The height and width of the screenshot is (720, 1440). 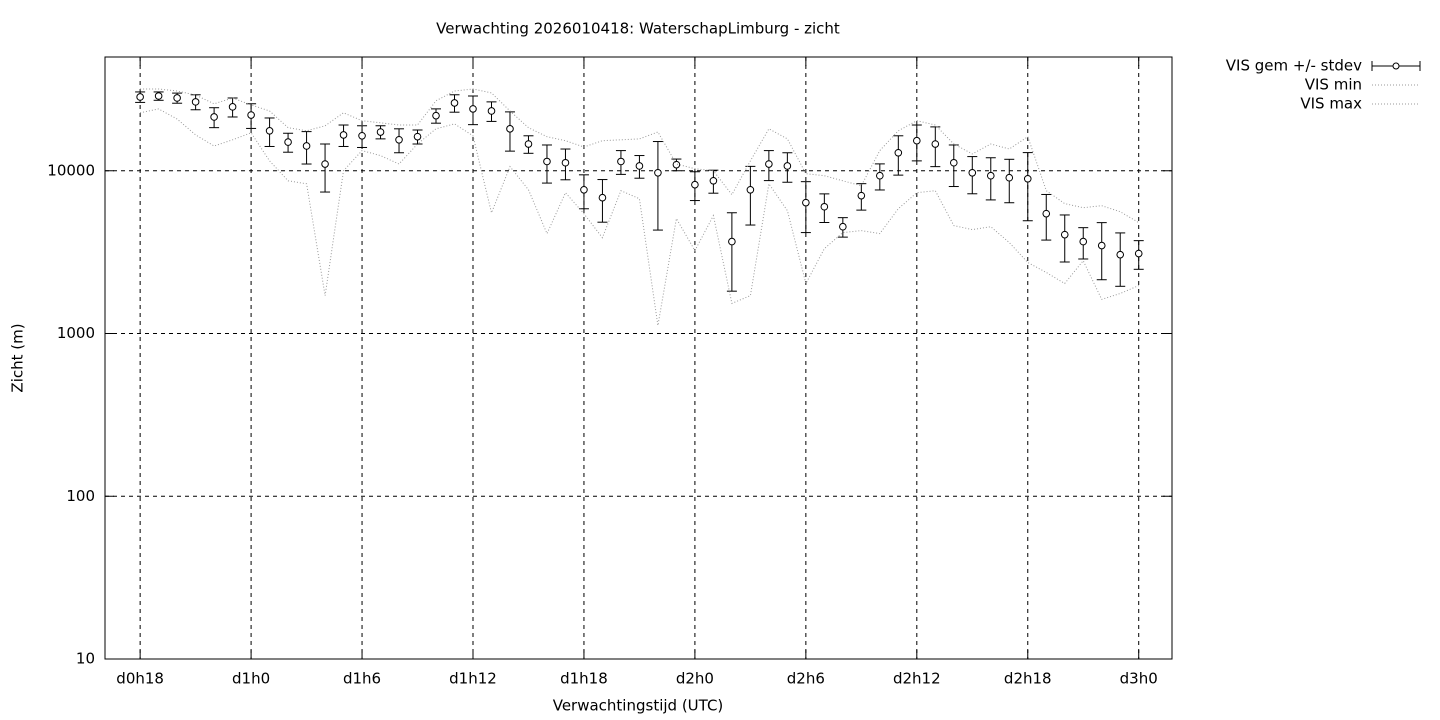 What do you see at coordinates (140, 679) in the screenshot?
I see `x-tick-label: d0h18` at bounding box center [140, 679].